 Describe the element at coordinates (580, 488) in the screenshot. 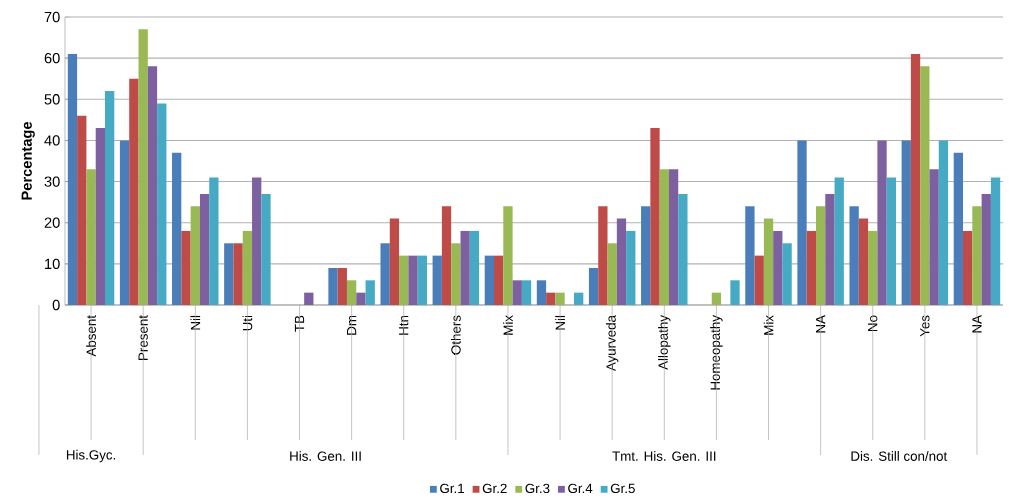

I see `legend-label: Gr.4` at that location.